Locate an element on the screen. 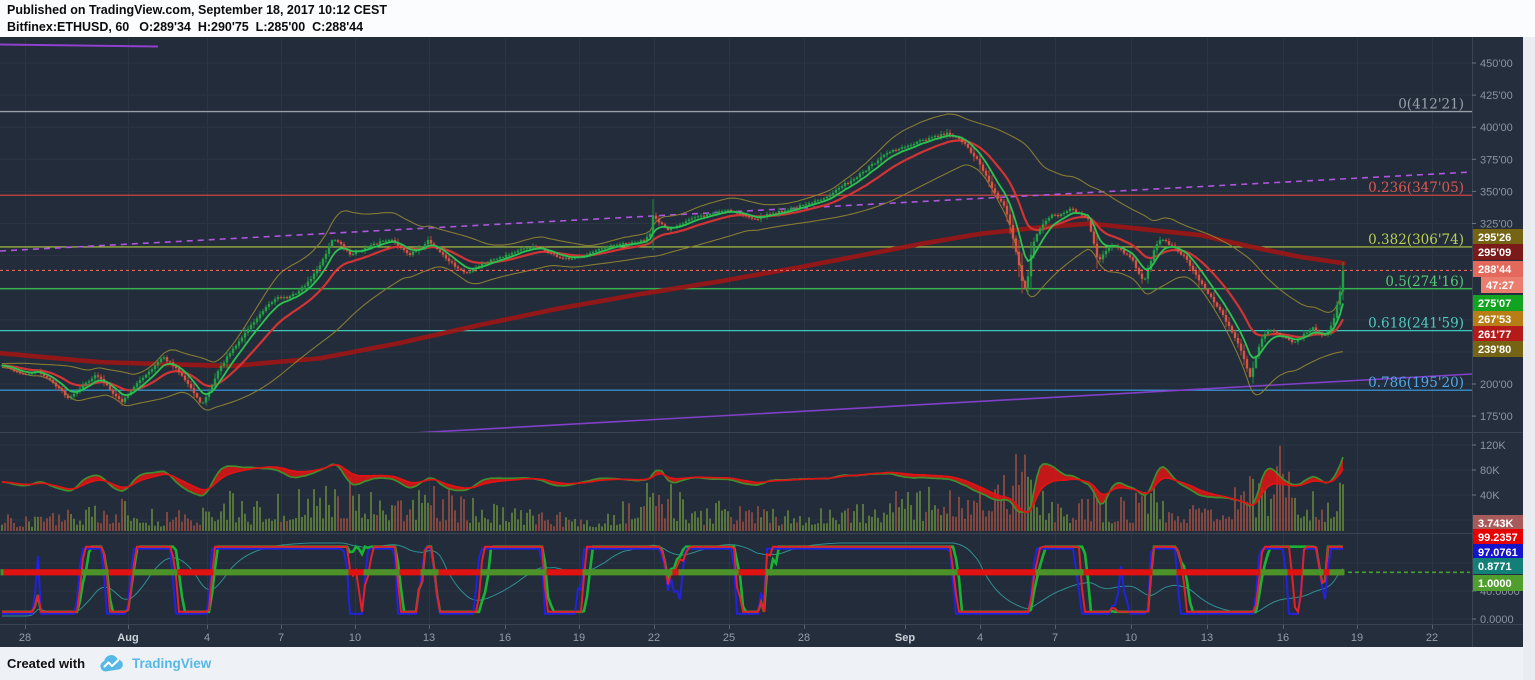 This screenshot has height=680, width=1535. svg-text: 0.382(306'74) is located at coordinates (1416, 240).